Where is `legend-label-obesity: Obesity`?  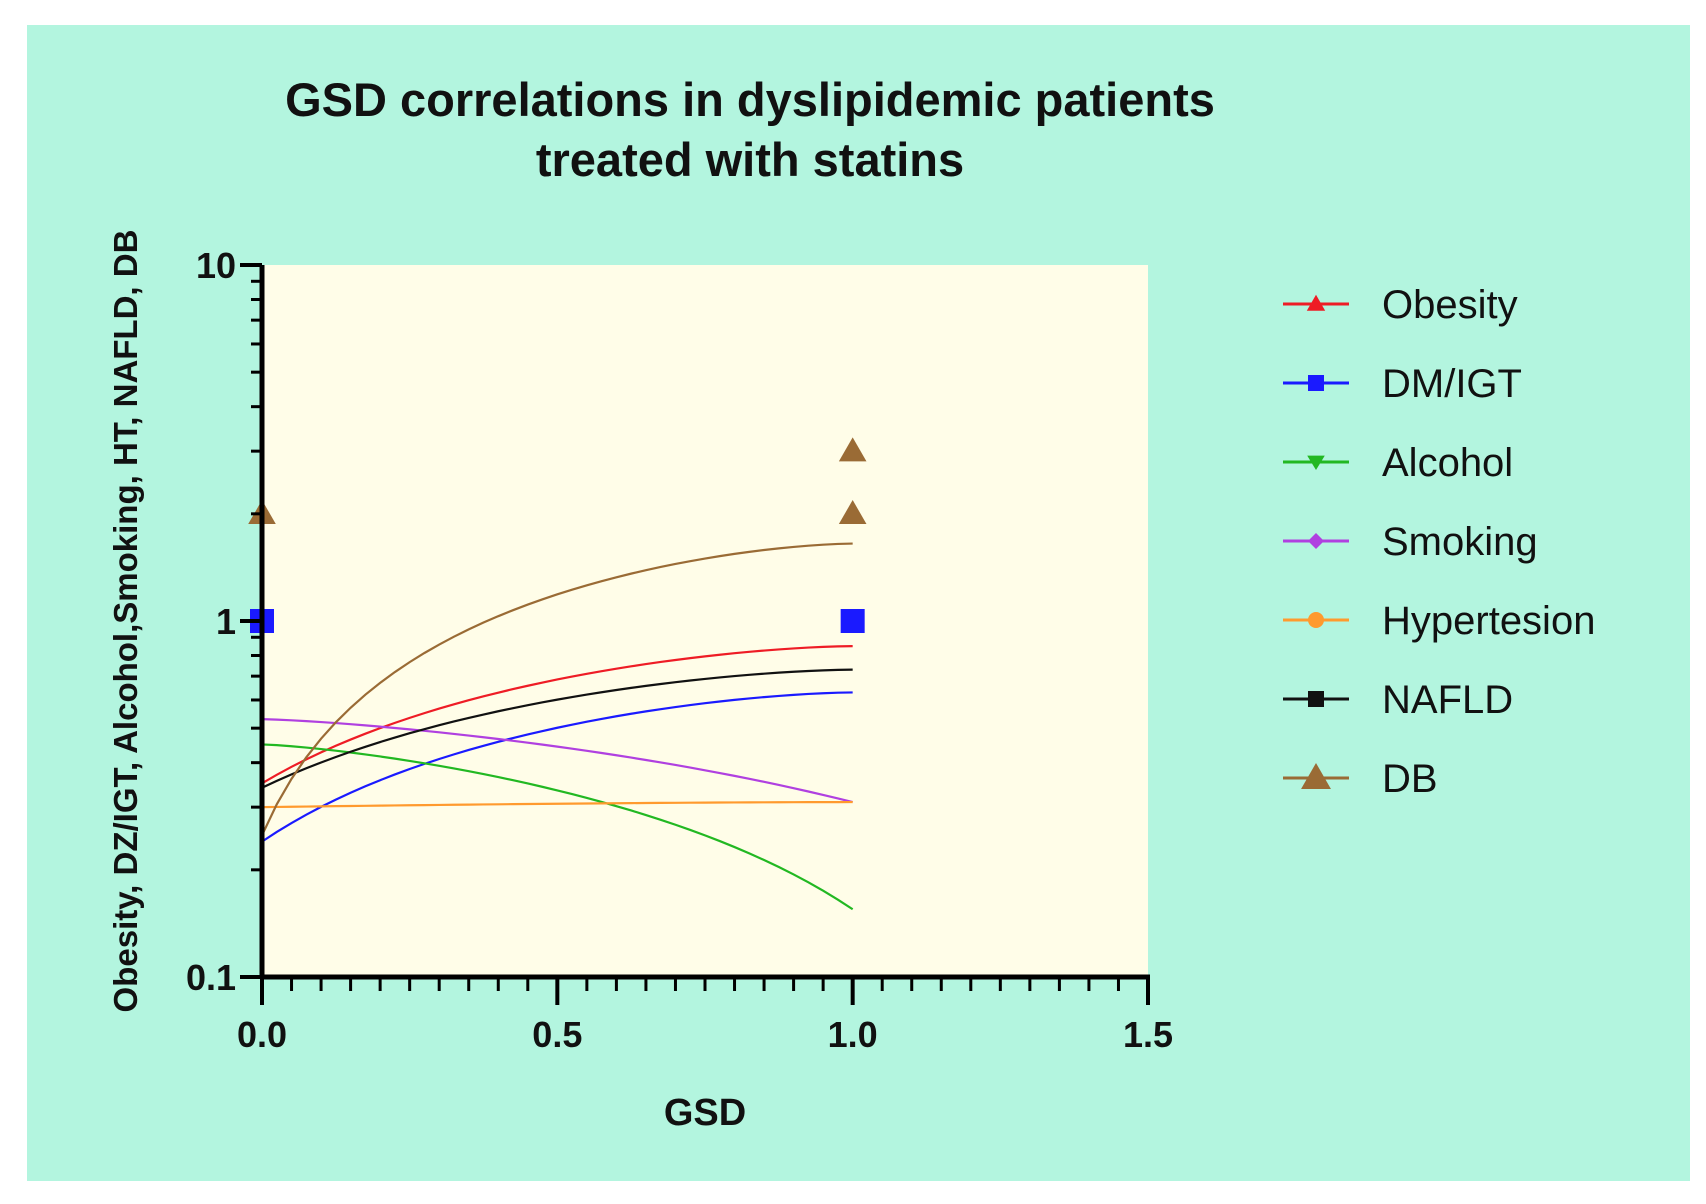 legend-label-obesity: Obesity is located at coordinates (1450, 305).